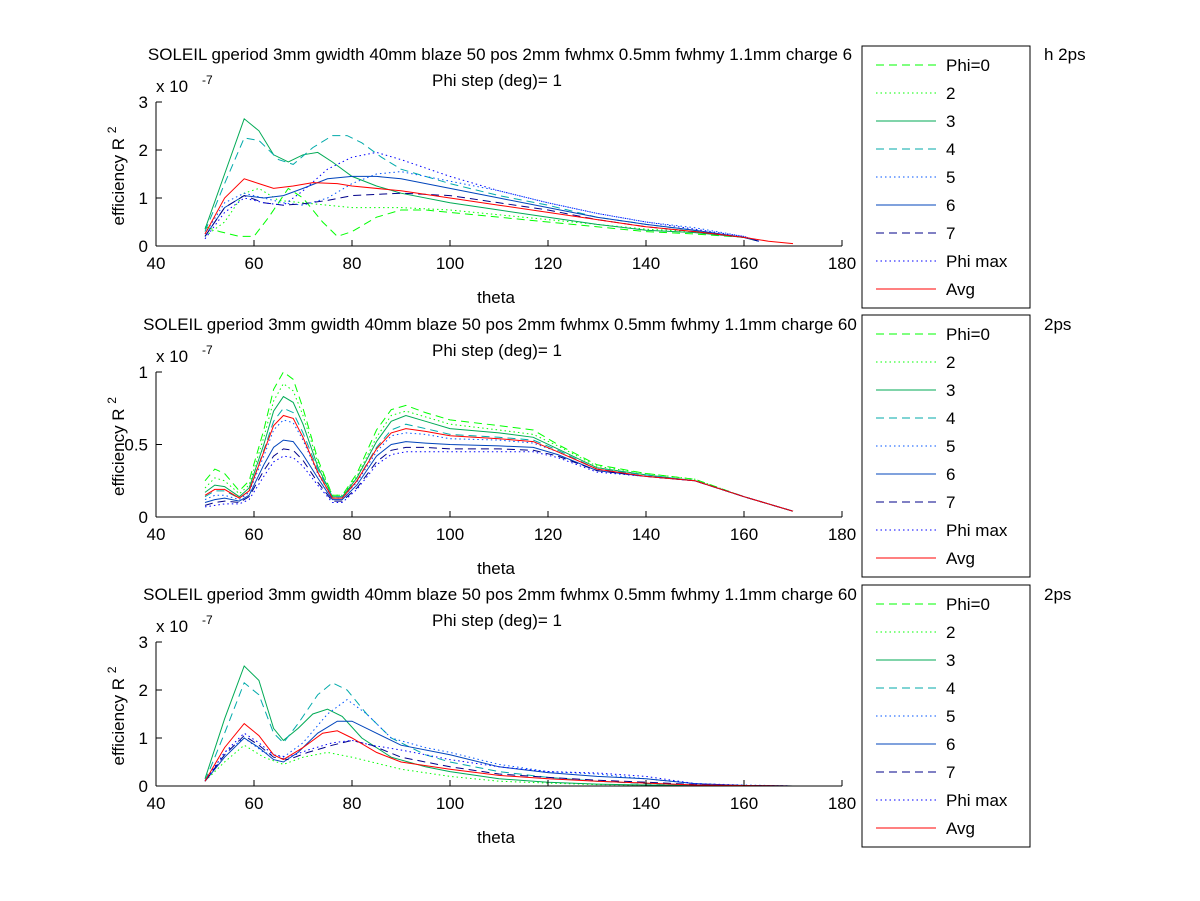 The image size is (1200, 901). I want to click on subplot-title-tail: h 2ps, so click(1065, 54).